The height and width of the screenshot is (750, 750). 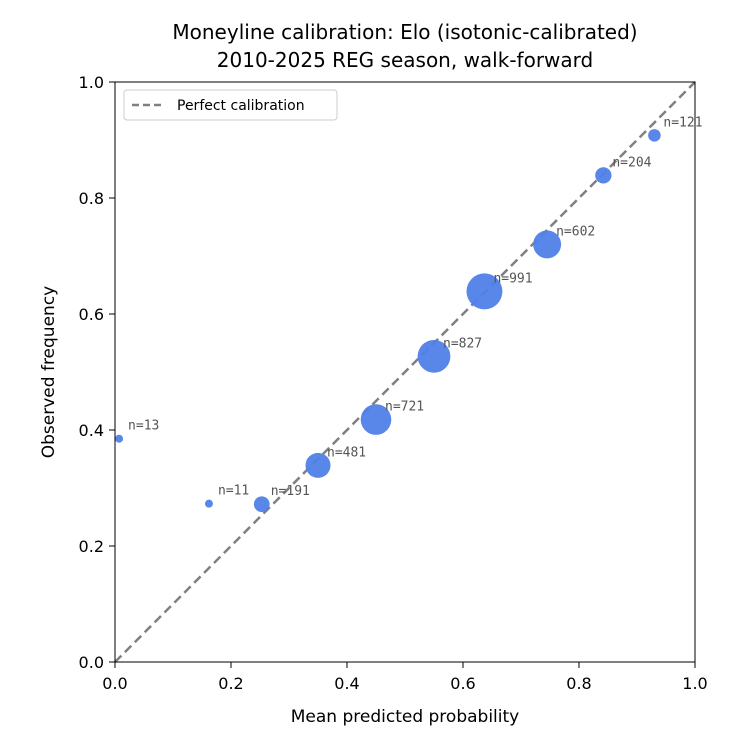 I want to click on x-tick-label: 0.2, so click(x=230, y=683).